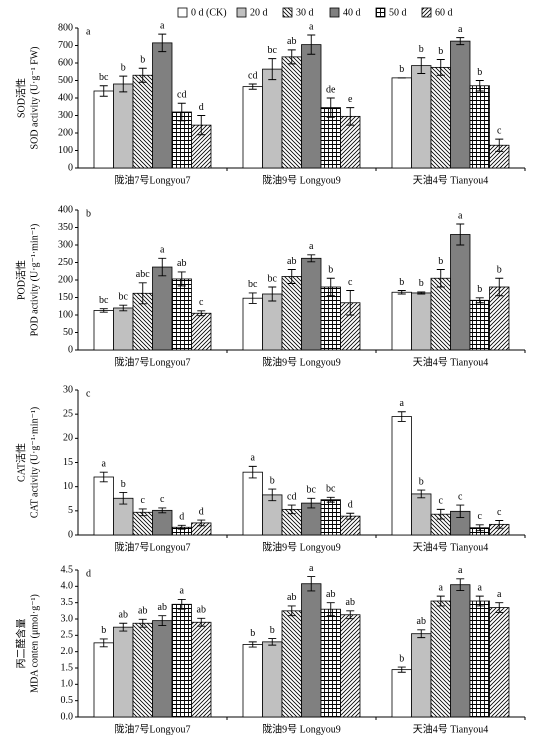 This screenshot has width=534, height=754. What do you see at coordinates (67, 602) in the screenshot?
I see `y-tick-label: 3.5` at bounding box center [67, 602].